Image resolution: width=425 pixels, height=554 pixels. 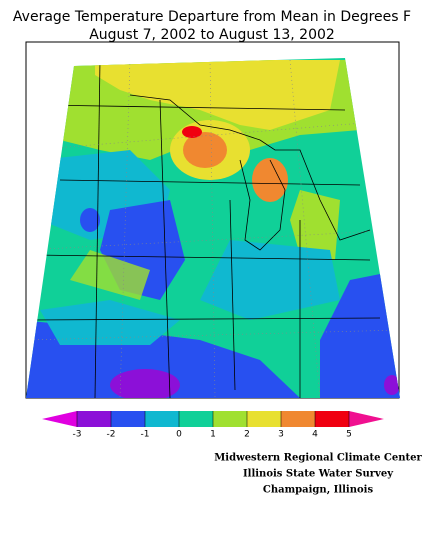 What do you see at coordinates (212, 35) in the screenshot?
I see `title-line: August 7, 2002 to August 13, 2002` at bounding box center [212, 35].